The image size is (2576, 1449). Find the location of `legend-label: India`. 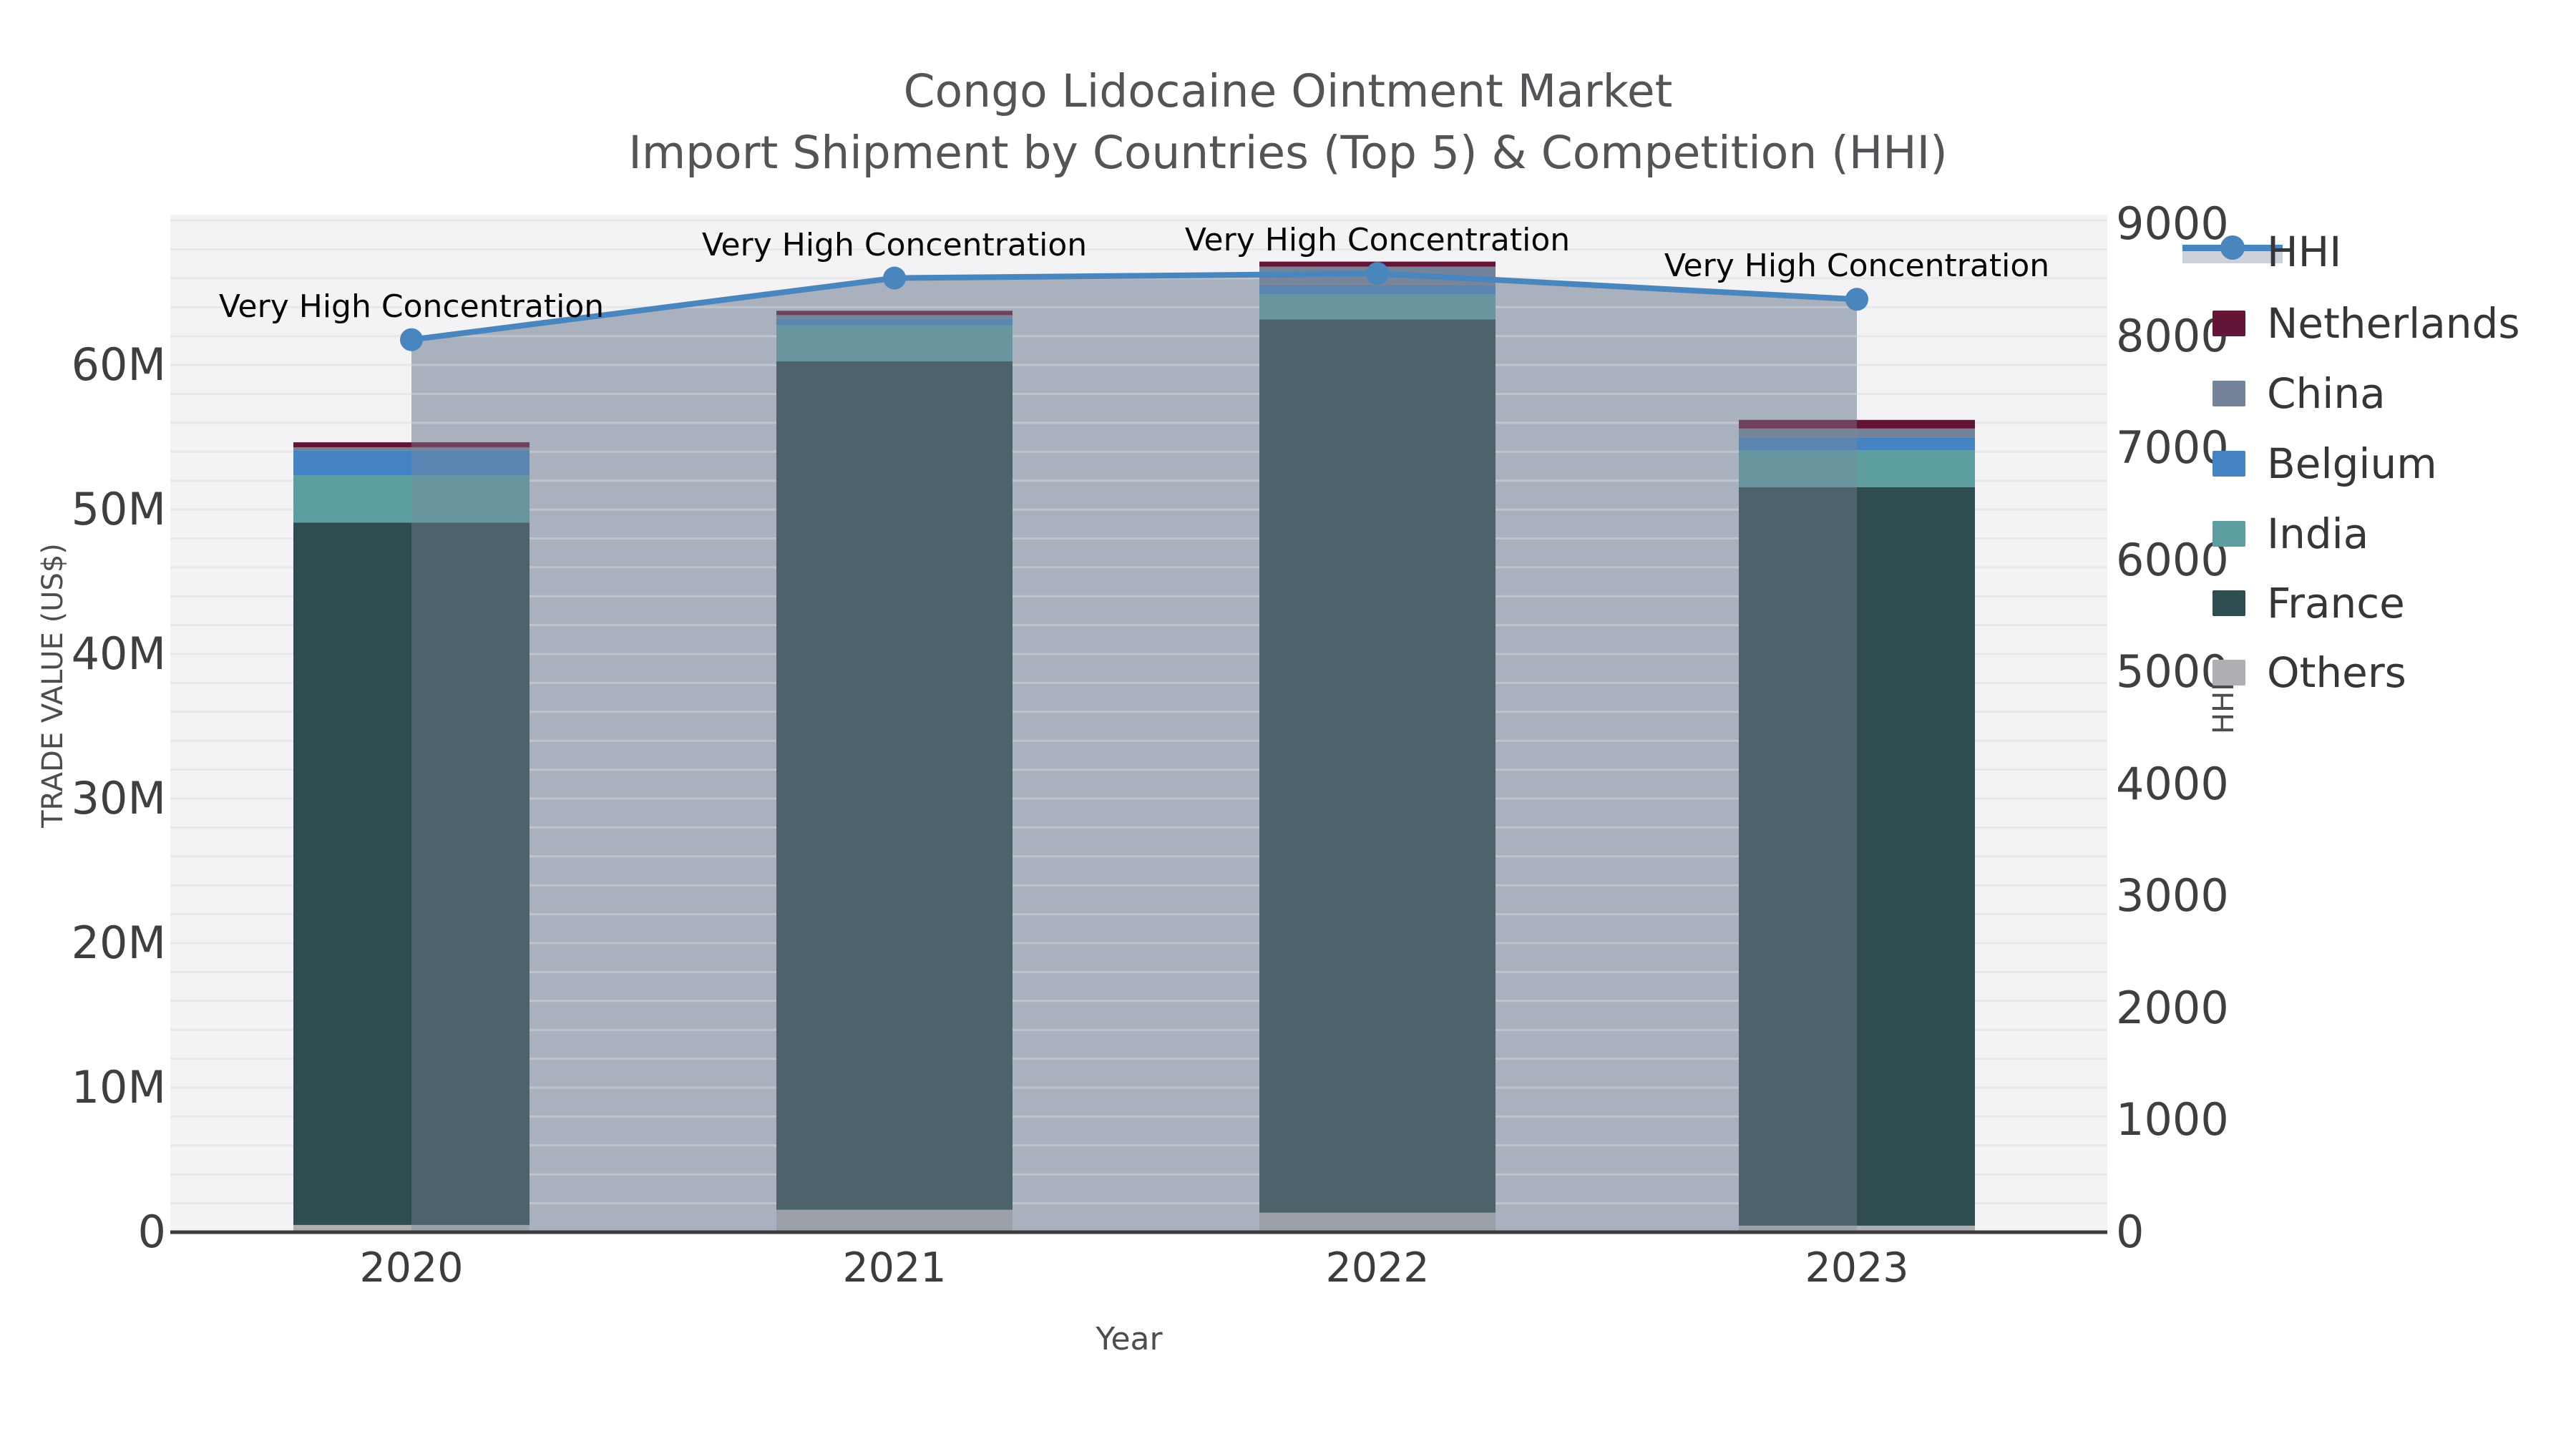

legend-label: India is located at coordinates (2318, 533).